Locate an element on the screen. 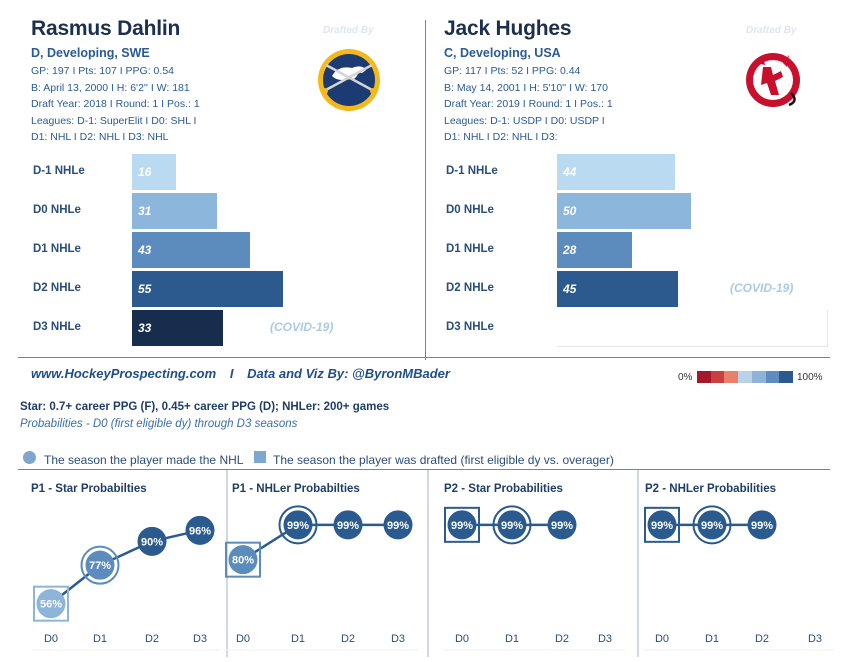 The width and height of the screenshot is (853, 662). player2-info-line: D1: NHL I D2: NHL I D3: is located at coordinates (501, 137).